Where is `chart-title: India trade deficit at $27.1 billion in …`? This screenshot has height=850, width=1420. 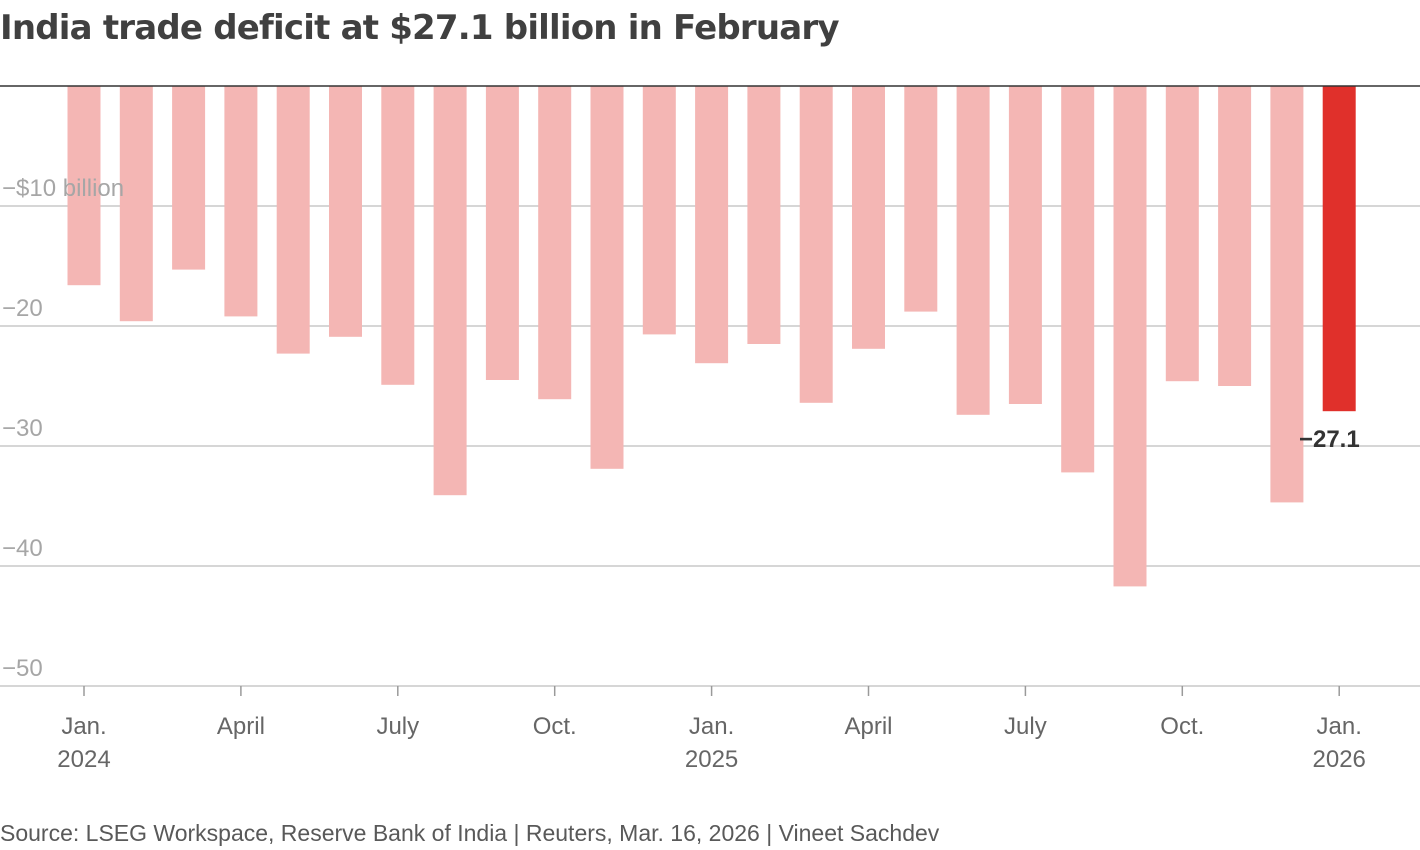
chart-title: India trade deficit at $27.1 billion in … is located at coordinates (420, 28).